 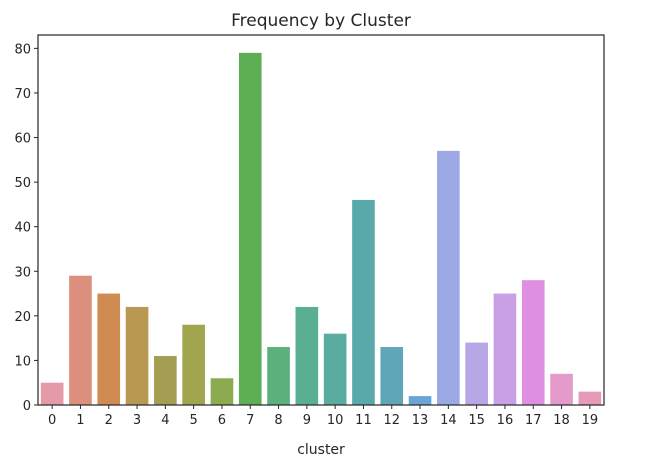 I want to click on x-tick-label: 17, so click(x=533, y=420).